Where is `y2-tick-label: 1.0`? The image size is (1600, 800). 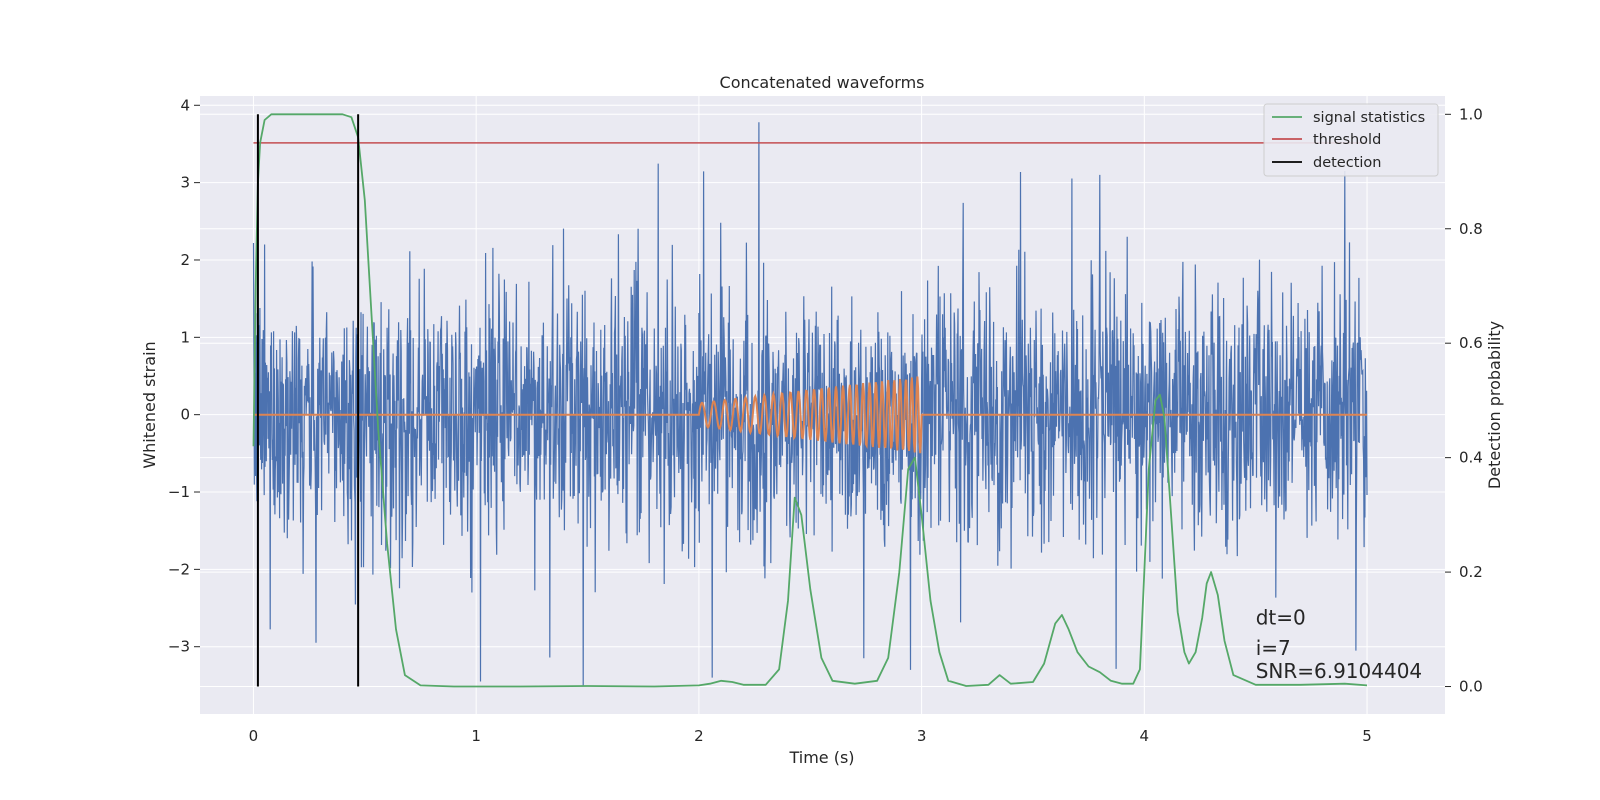 y2-tick-label: 1.0 is located at coordinates (1471, 114).